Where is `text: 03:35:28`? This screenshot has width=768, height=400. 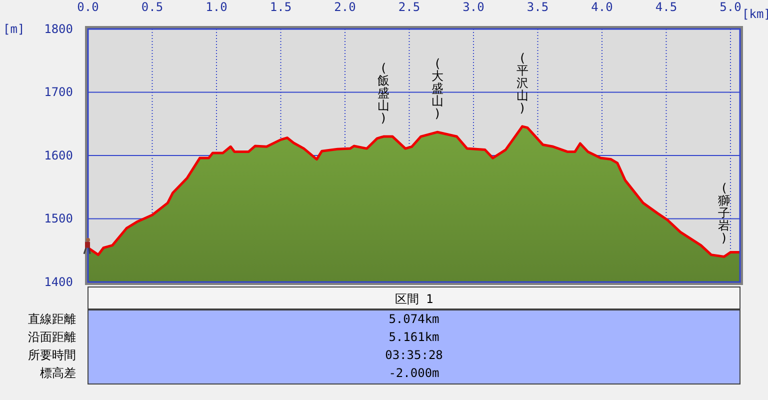 text: 03:35:28 is located at coordinates (414, 355).